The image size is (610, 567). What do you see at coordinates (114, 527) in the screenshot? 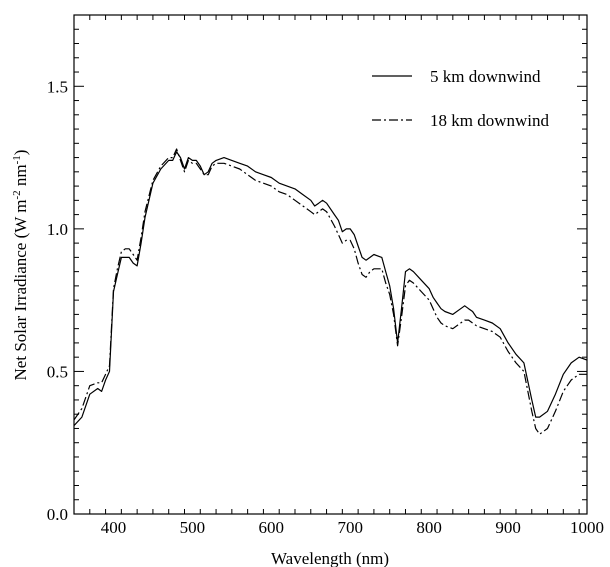
I see `x-tick-label: 400` at bounding box center [114, 527].